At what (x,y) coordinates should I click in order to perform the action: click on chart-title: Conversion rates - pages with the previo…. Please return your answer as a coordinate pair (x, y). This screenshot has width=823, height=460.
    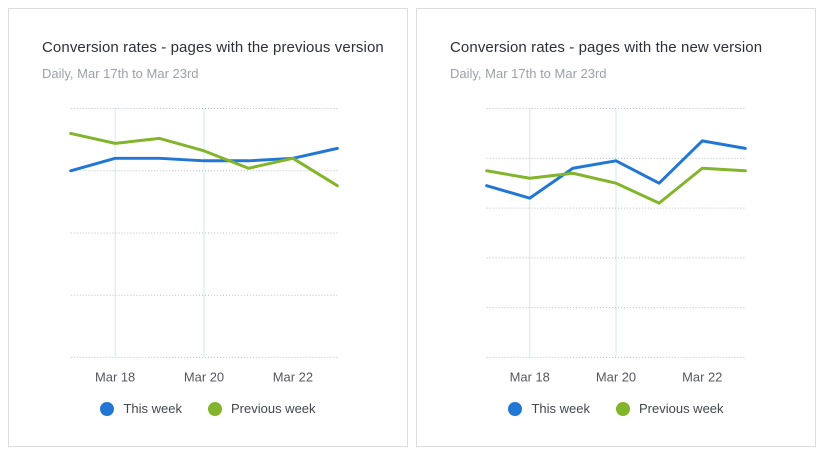
    Looking at the image, I should click on (213, 47).